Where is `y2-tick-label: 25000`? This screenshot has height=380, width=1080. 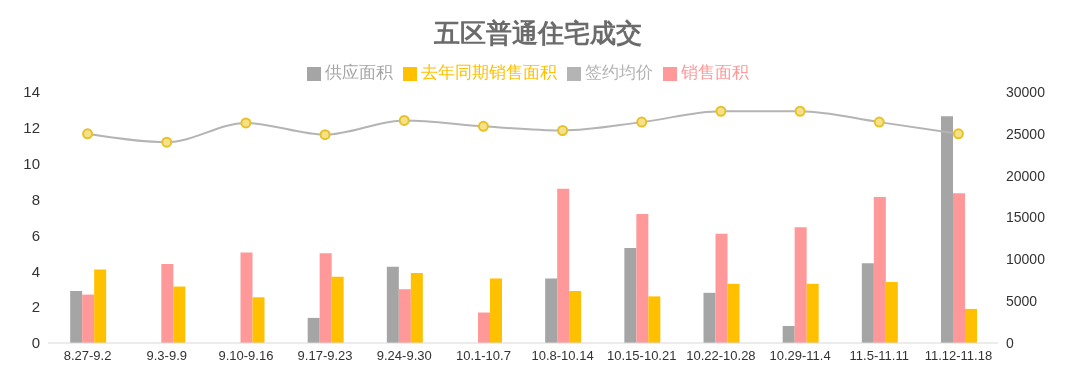
y2-tick-label: 25000 is located at coordinates (1026, 133).